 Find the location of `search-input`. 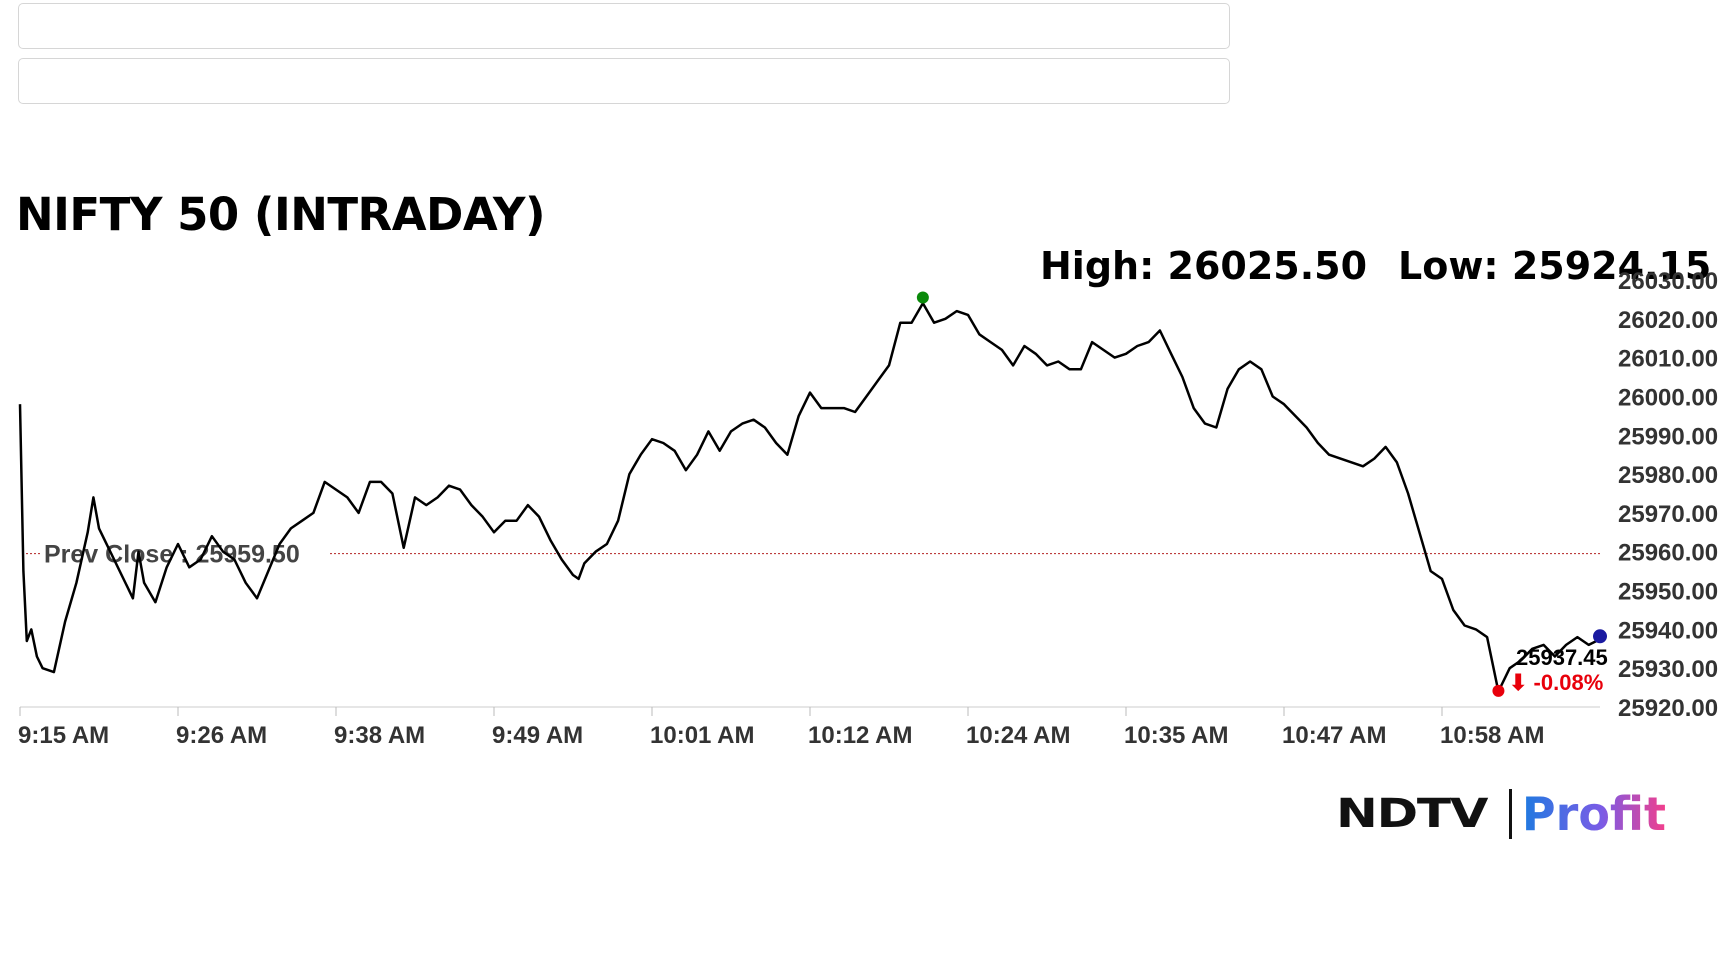

search-input is located at coordinates (624, 26).